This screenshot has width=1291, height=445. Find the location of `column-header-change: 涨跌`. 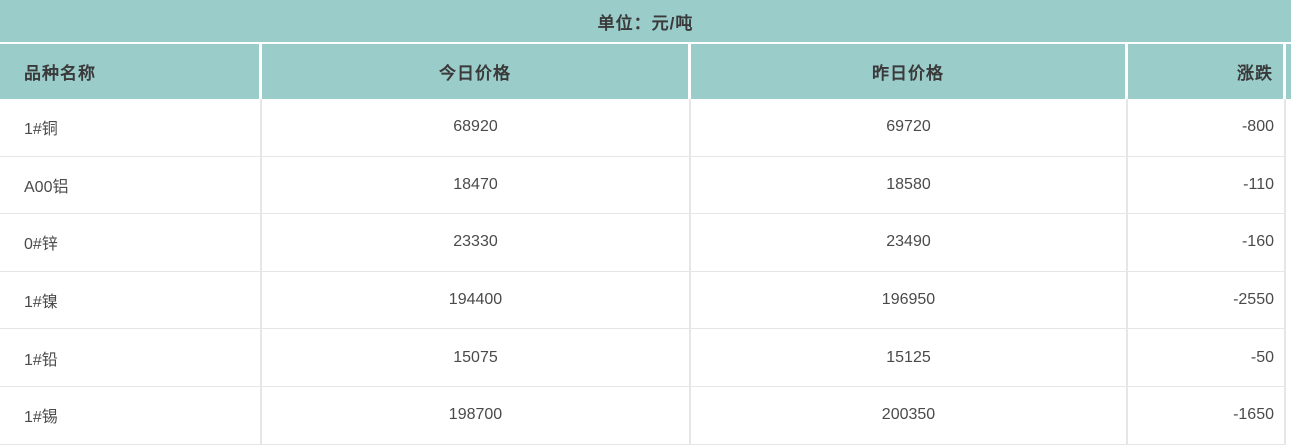

column-header-change: 涨跌 is located at coordinates (1207, 71).